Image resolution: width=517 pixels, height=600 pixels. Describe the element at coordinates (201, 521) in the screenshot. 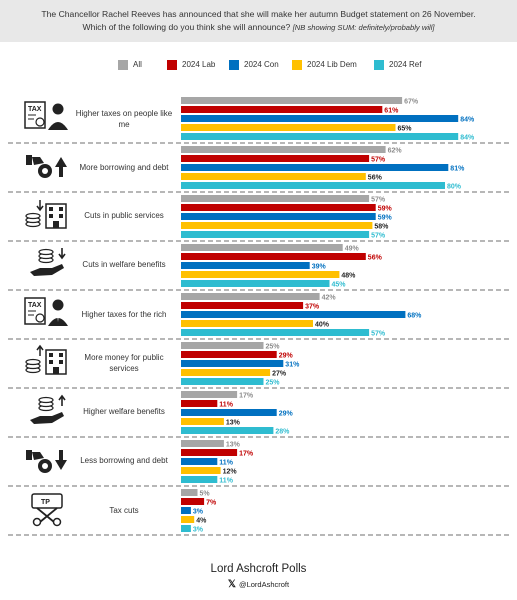

I see `data-label: 4%` at that location.